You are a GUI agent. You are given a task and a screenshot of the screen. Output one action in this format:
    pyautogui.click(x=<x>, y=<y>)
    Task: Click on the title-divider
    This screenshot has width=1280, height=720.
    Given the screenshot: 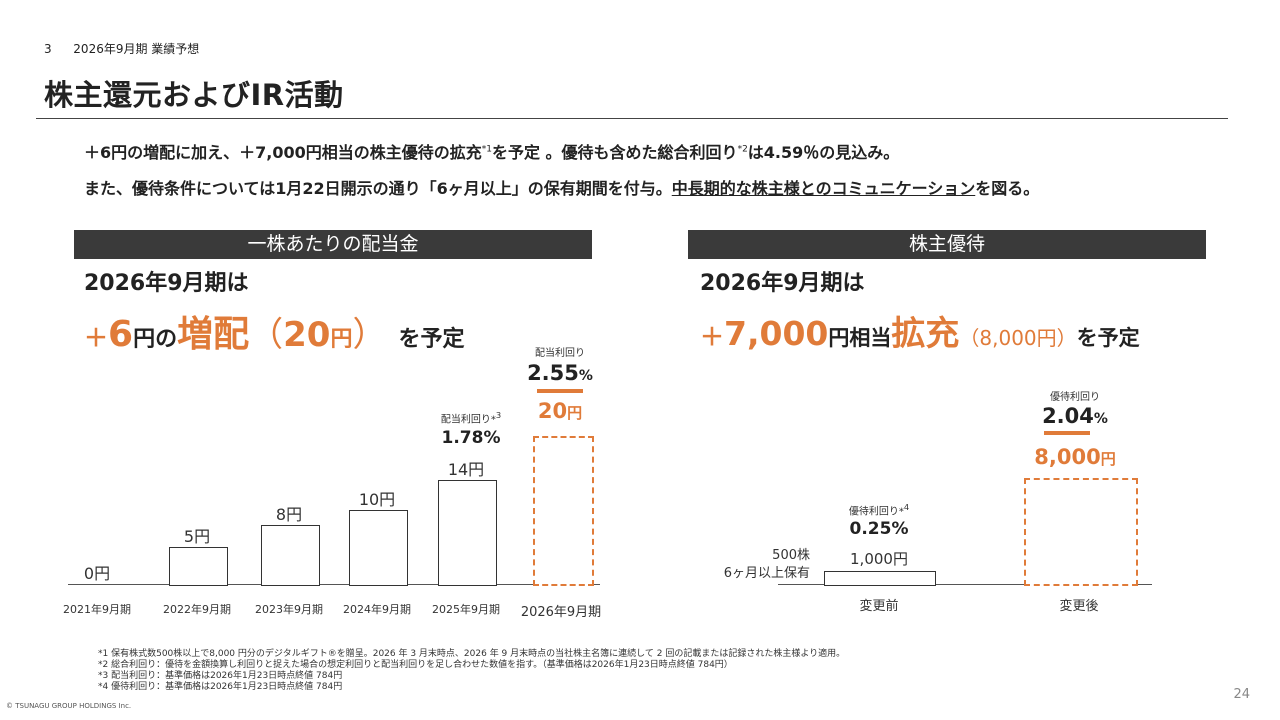 What is the action you would take?
    pyautogui.click(x=632, y=118)
    